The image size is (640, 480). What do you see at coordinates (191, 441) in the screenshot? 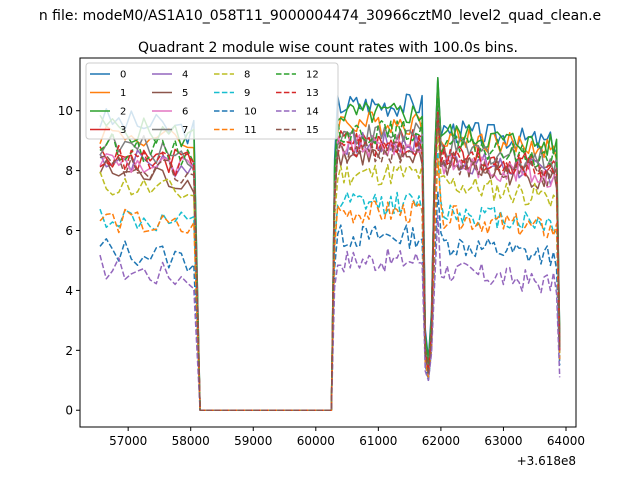
I see `x-tick-label: 58000` at bounding box center [191, 441].